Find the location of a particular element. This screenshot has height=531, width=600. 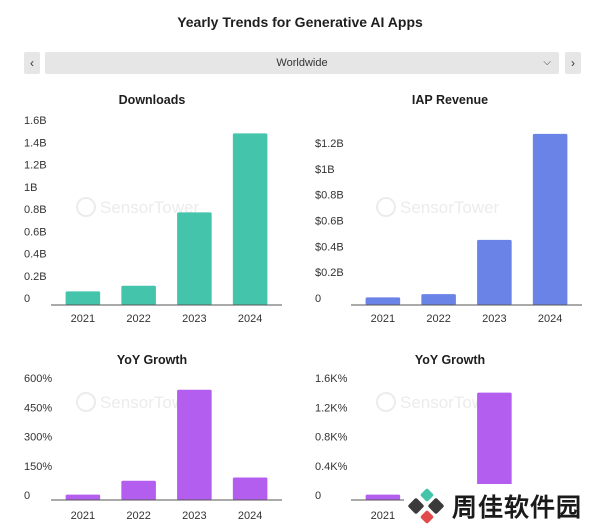

y-tick-label: 600% is located at coordinates (38, 379).